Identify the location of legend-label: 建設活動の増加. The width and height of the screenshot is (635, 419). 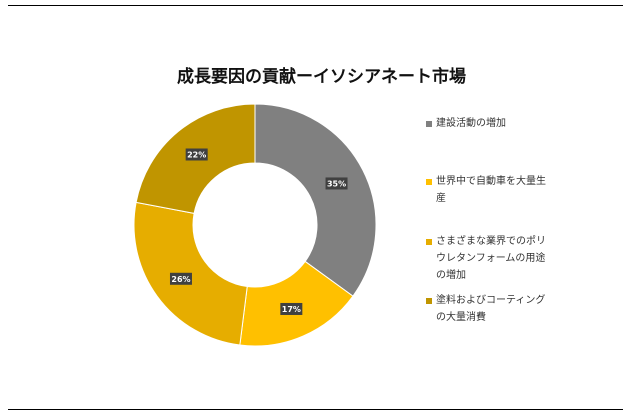
(471, 123).